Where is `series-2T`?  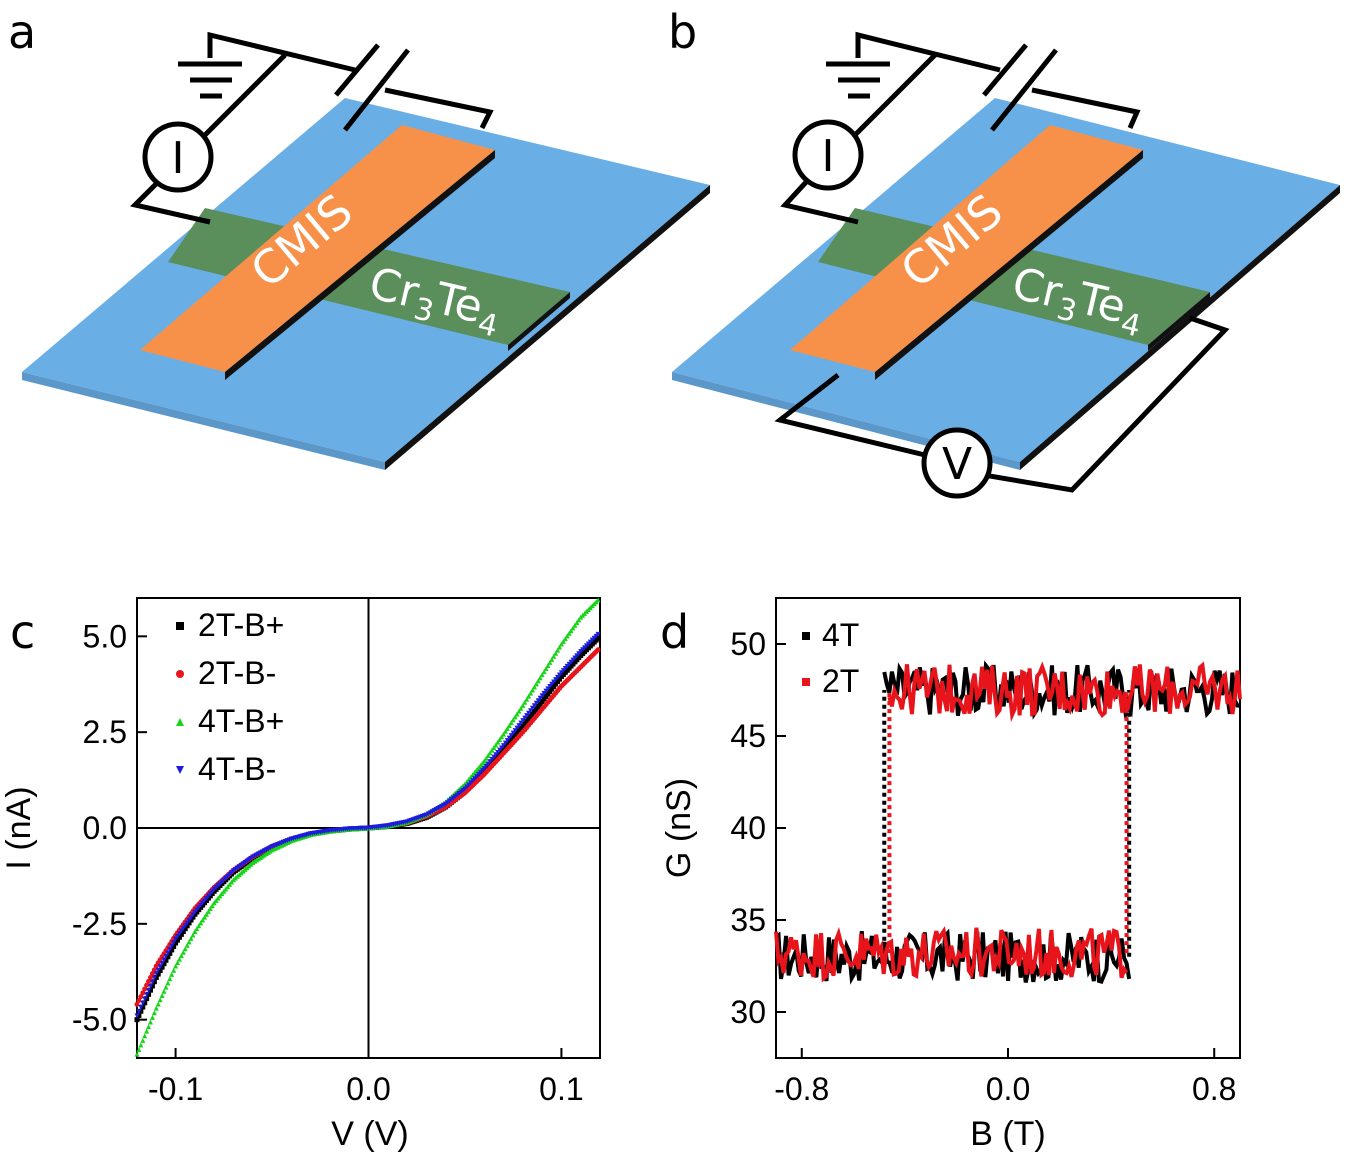
series-2T is located at coordinates (1008, 822).